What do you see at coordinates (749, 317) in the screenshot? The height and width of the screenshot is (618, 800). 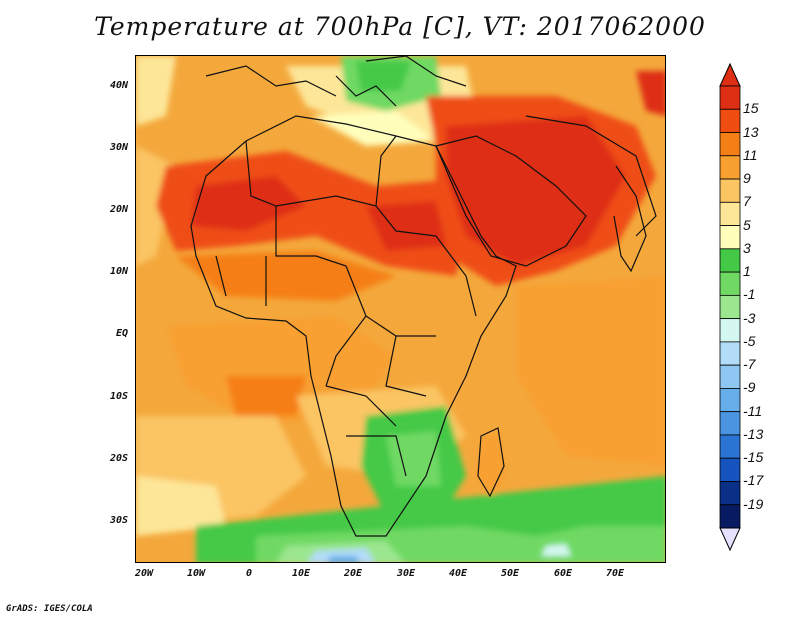 I see `colorbar-tick-label: -3` at bounding box center [749, 317].